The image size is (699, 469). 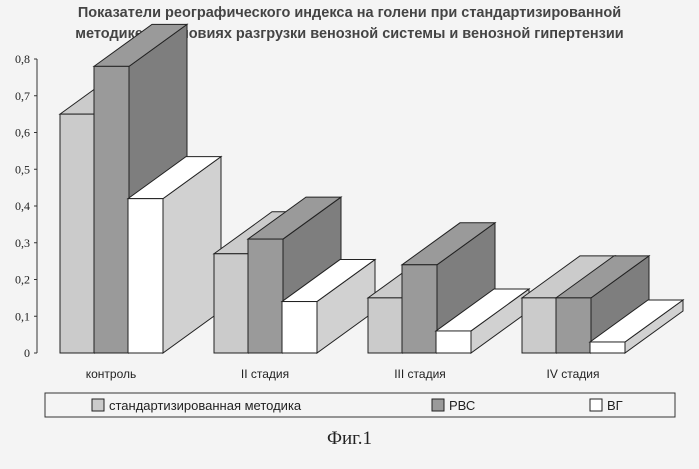 I want to click on y-tick-label: 0,6, so click(x=22, y=133).